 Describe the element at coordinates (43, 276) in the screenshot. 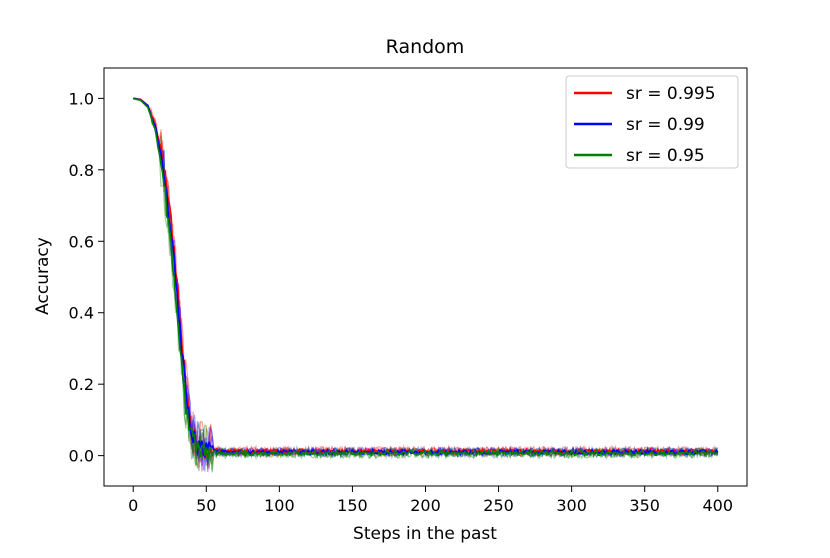

I see `y-axis-label: Accuracy` at that location.